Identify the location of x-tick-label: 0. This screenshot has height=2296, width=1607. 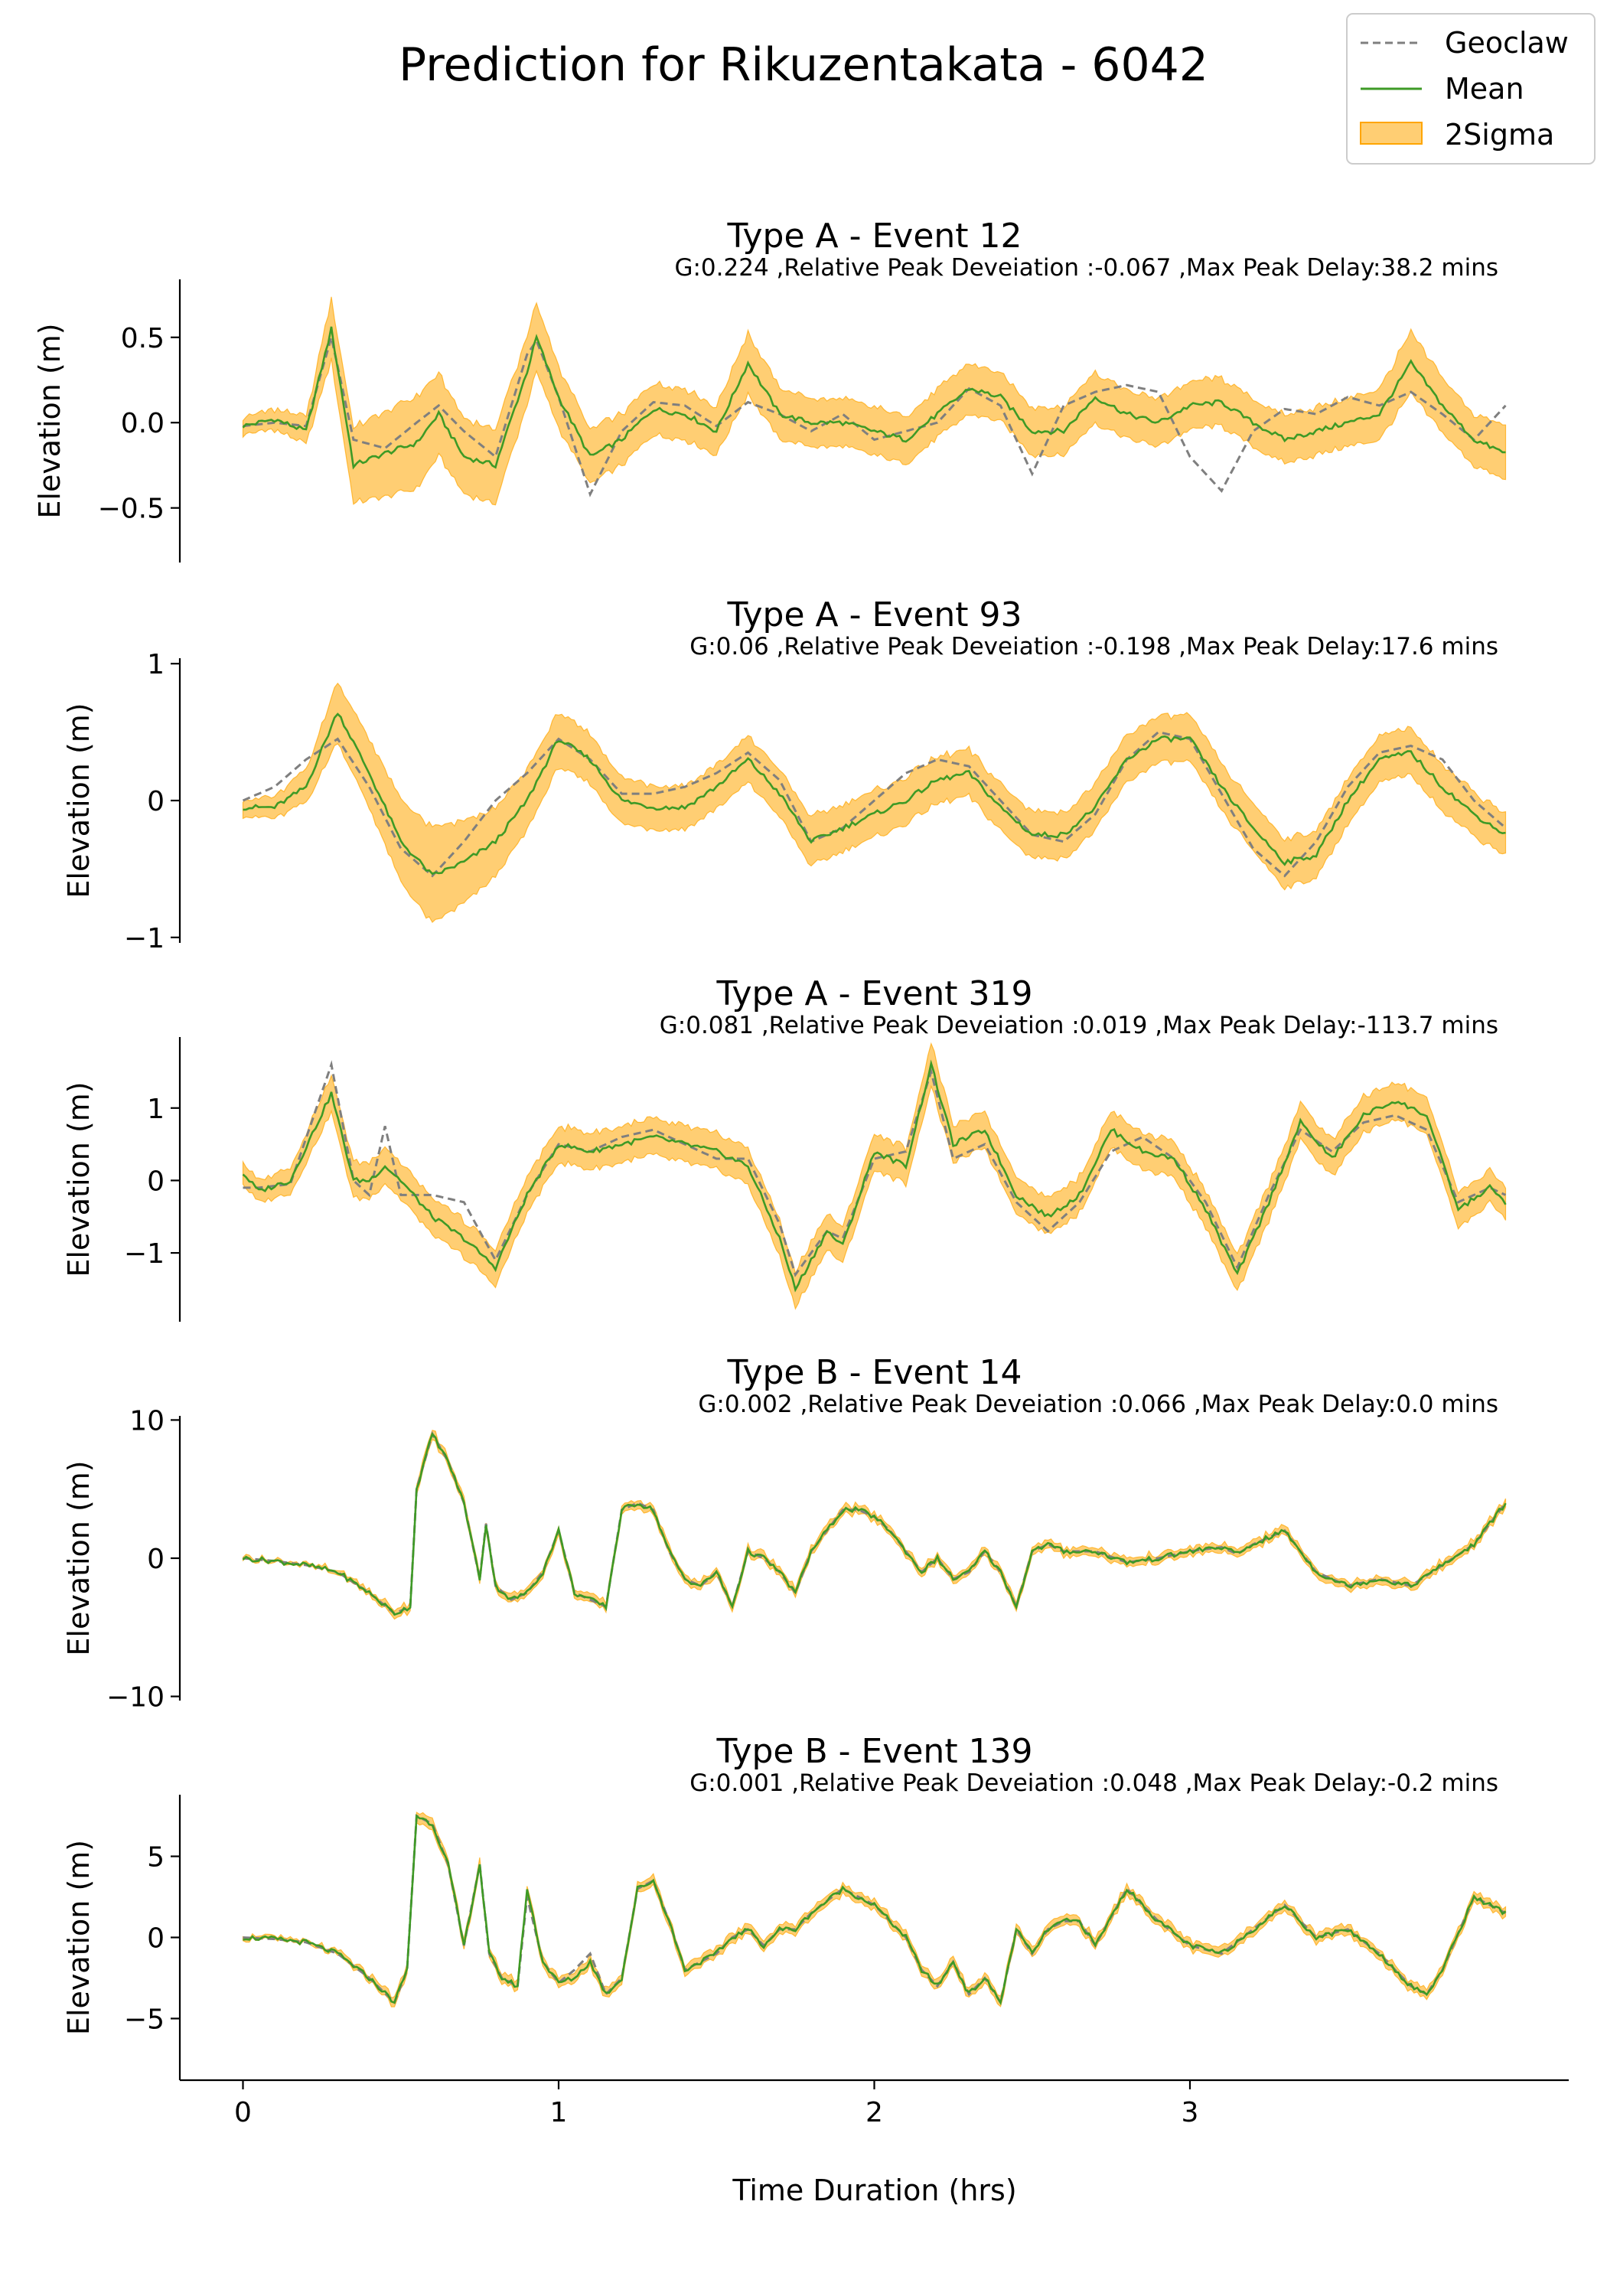
(243, 2112).